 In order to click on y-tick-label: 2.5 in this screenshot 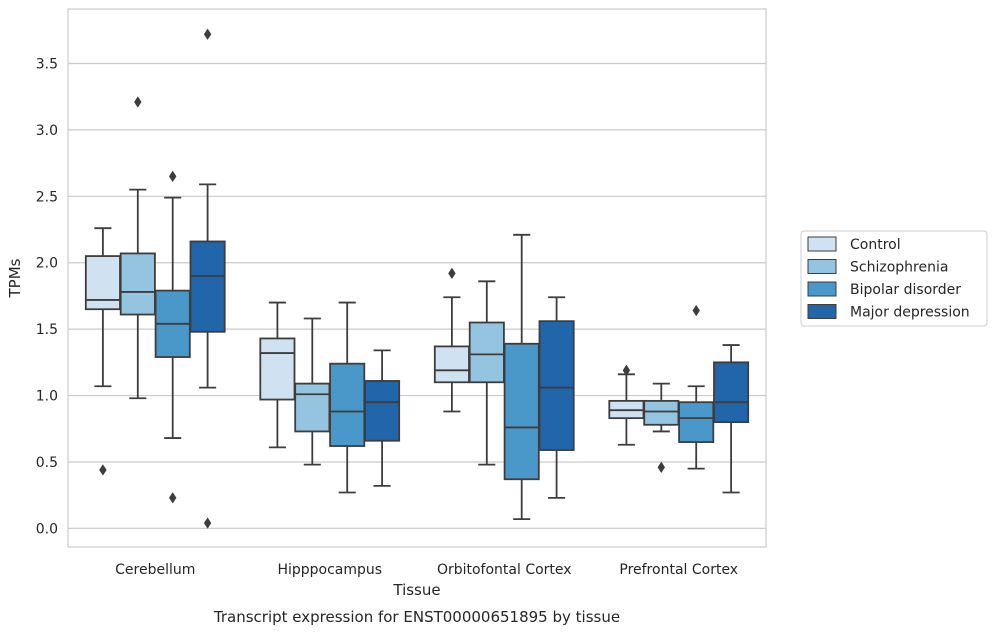, I will do `click(47, 197)`.